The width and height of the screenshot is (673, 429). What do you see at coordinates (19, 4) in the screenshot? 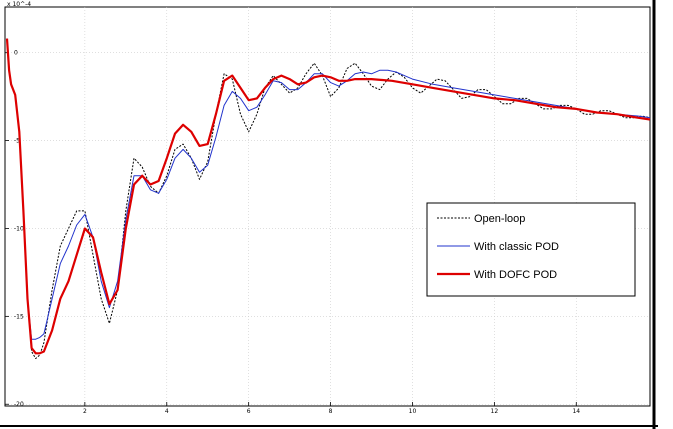
I see `y-multiplier-label: x 10^-4` at bounding box center [19, 4].